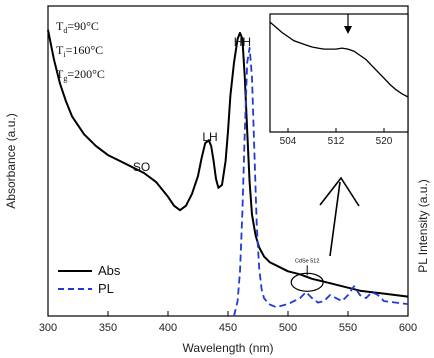  I want to click on condition-g: Tg=200°C, so click(80, 75).